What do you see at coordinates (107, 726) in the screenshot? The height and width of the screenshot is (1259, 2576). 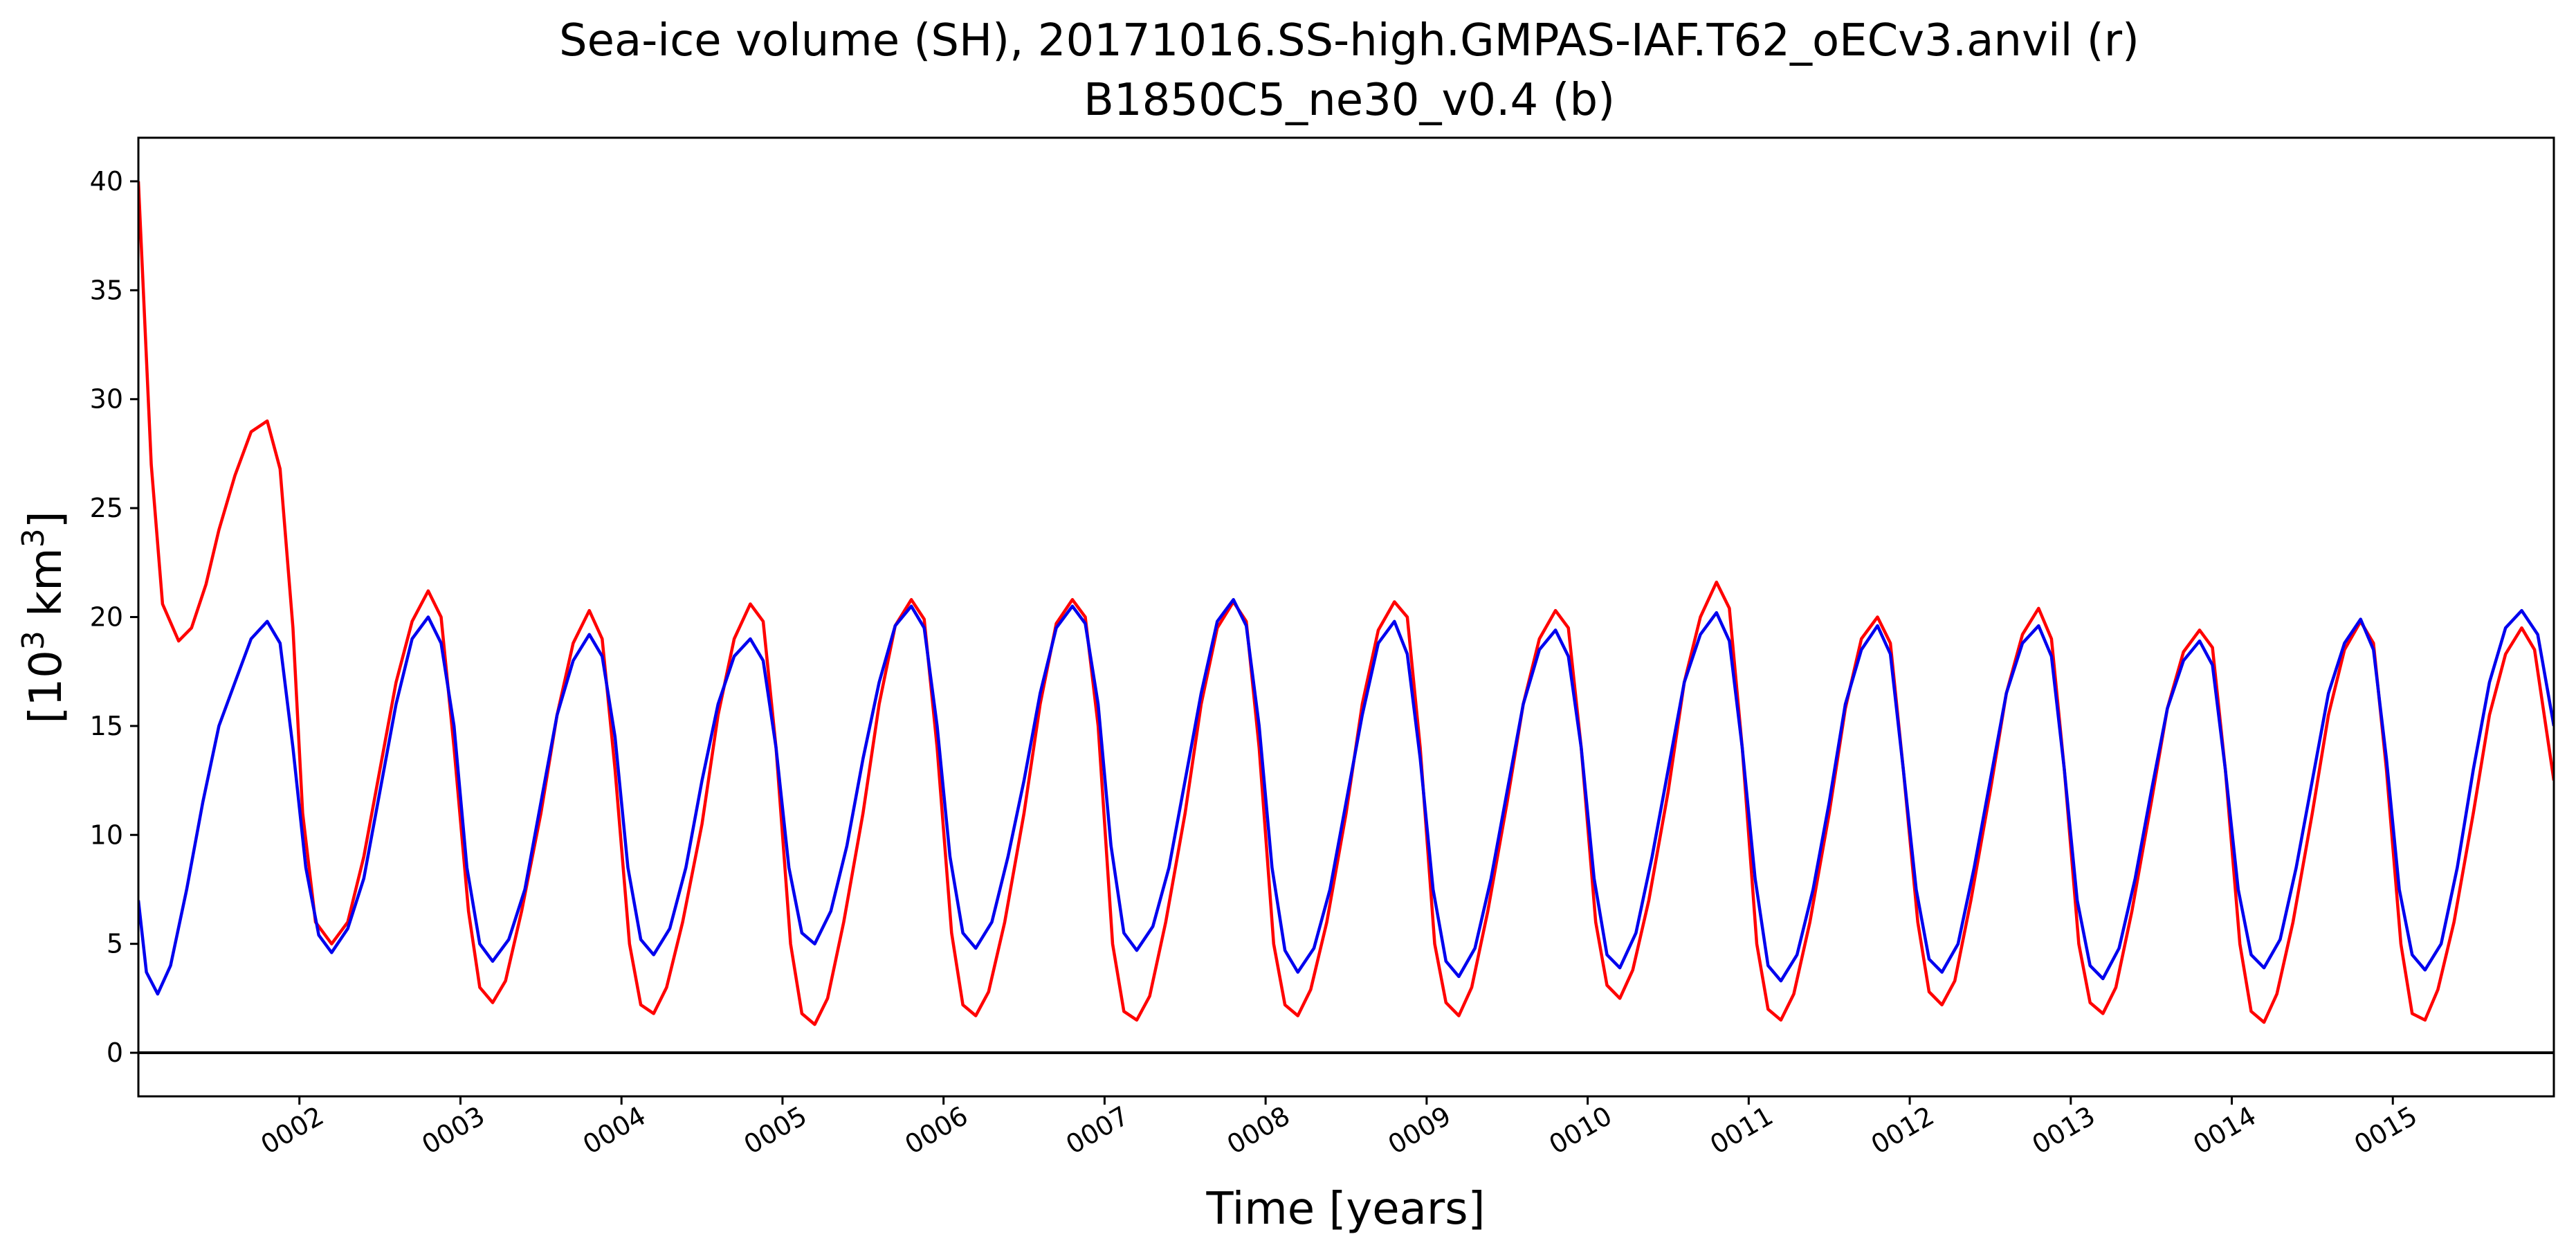 I see `y-tick-label: 15` at bounding box center [107, 726].